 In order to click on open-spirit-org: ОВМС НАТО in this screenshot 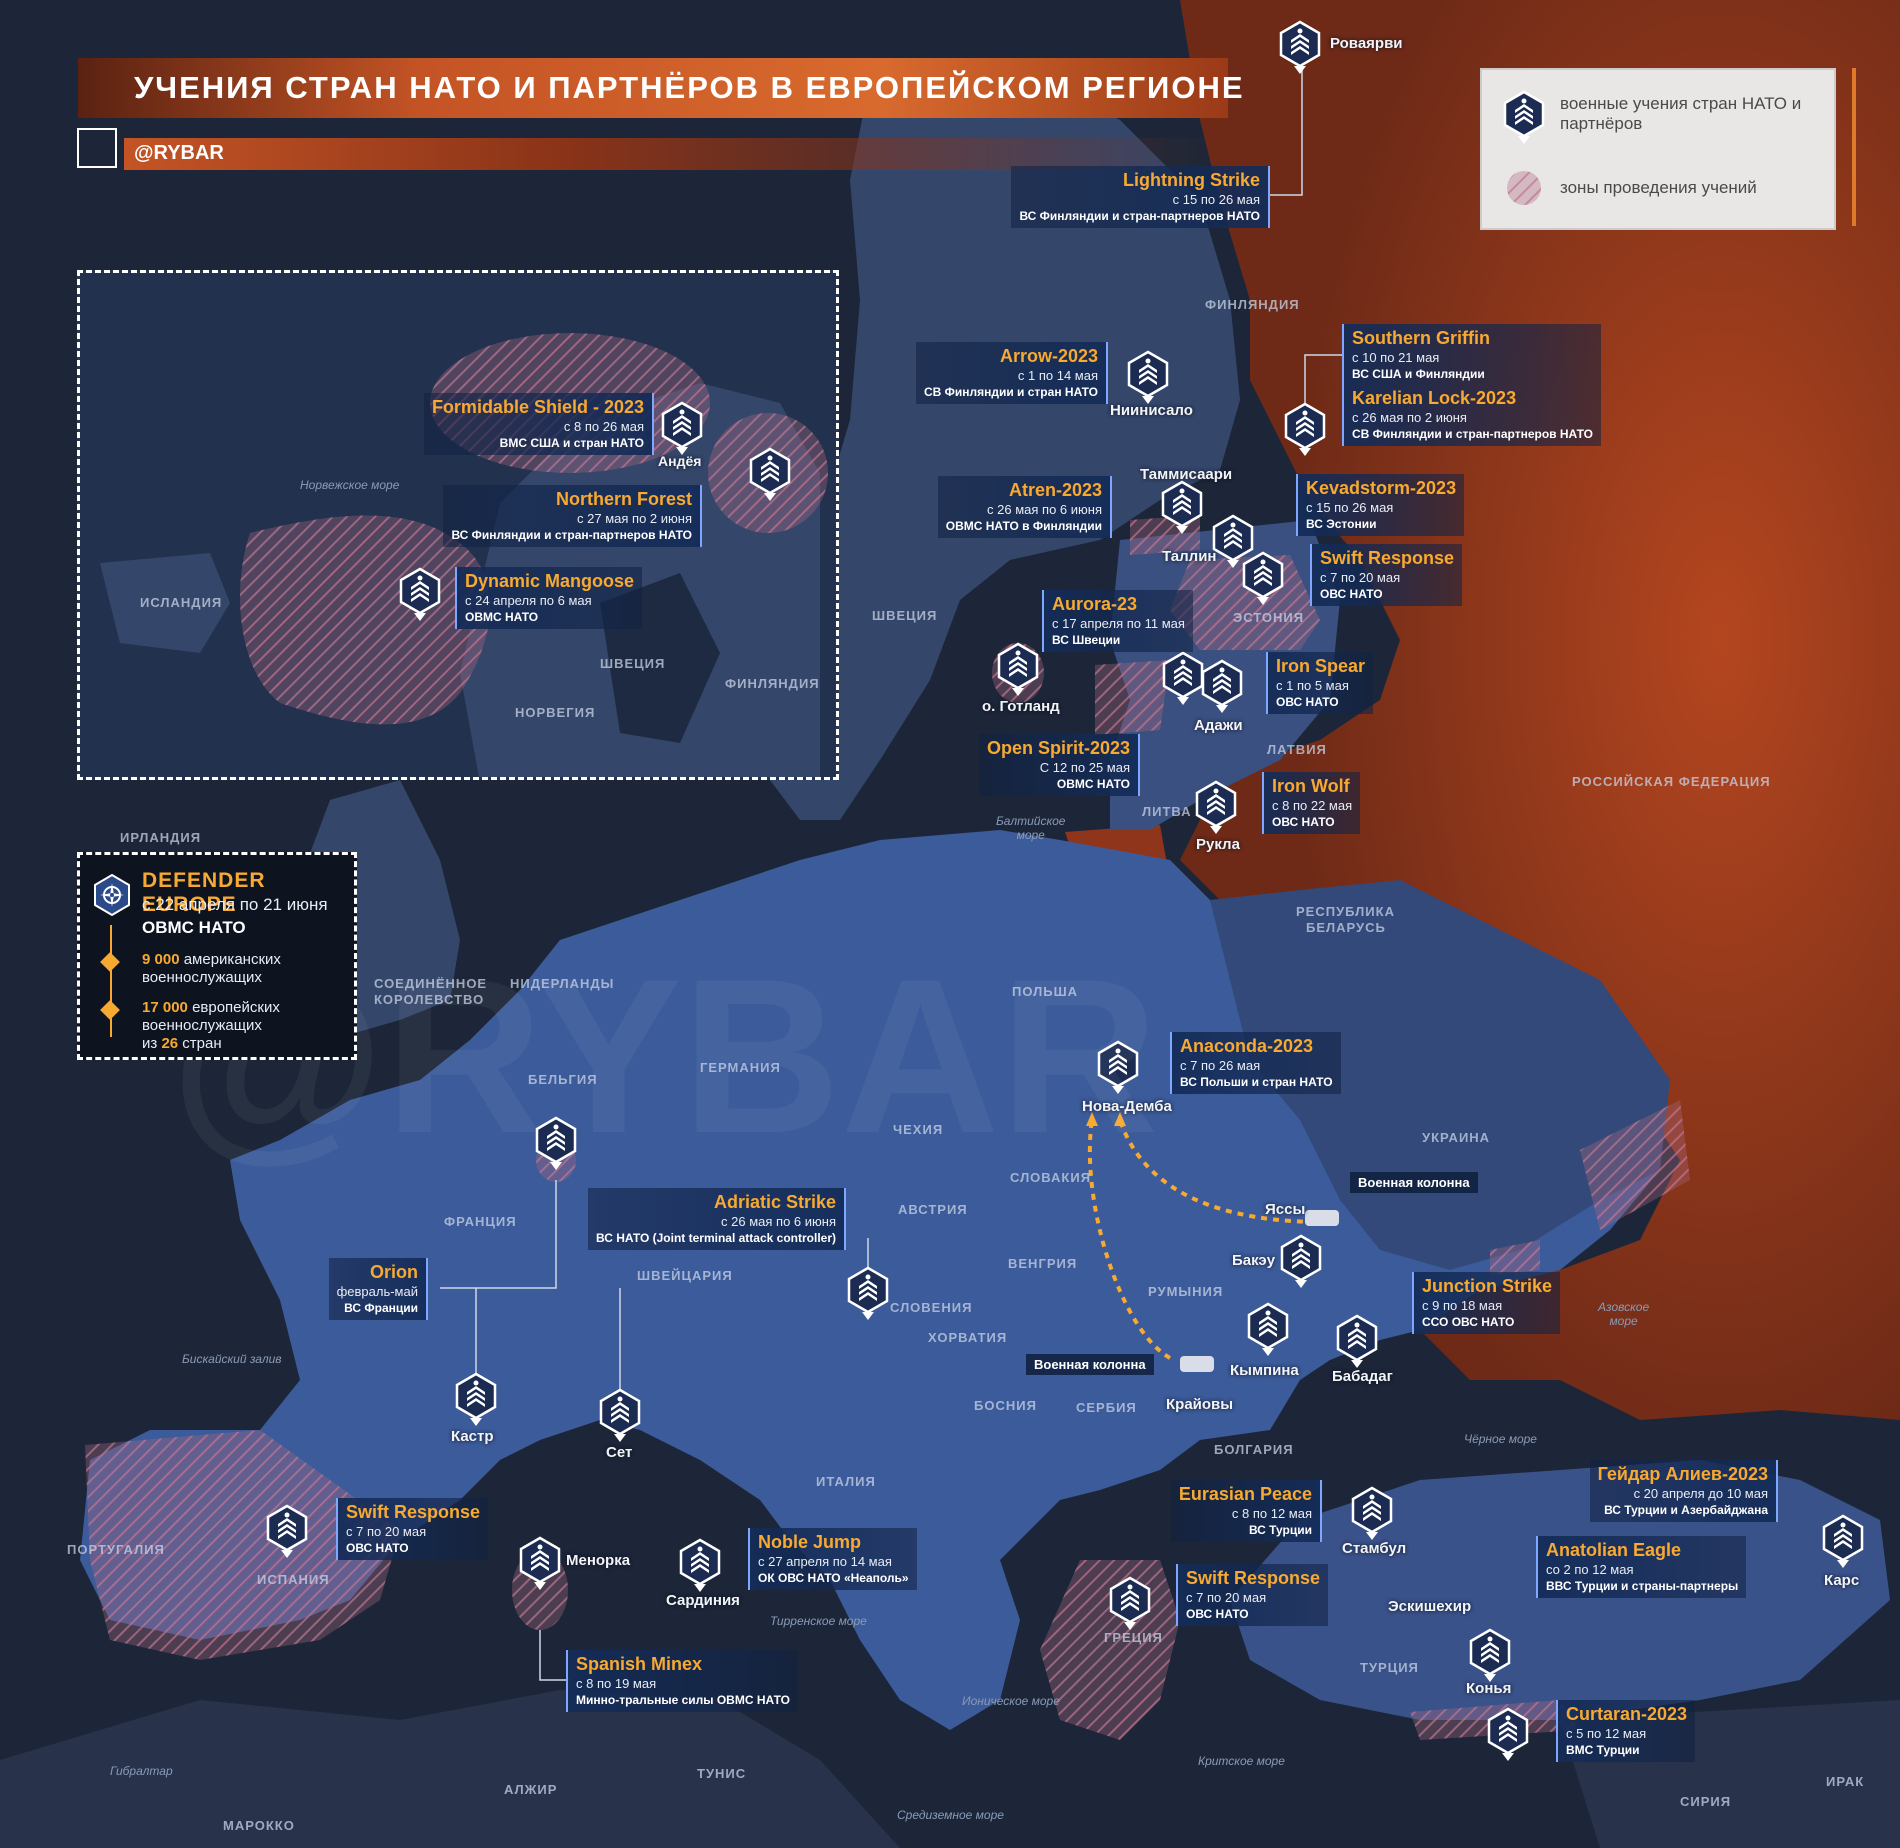, I will do `click(1093, 784)`.